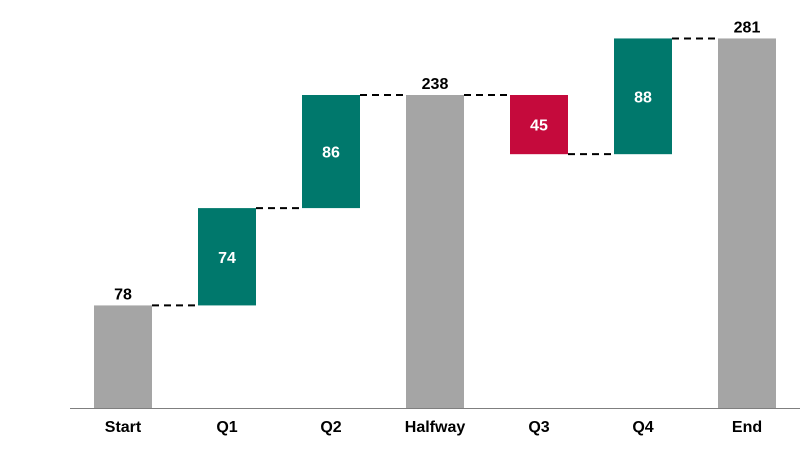  I want to click on data-label: 45, so click(539, 126).